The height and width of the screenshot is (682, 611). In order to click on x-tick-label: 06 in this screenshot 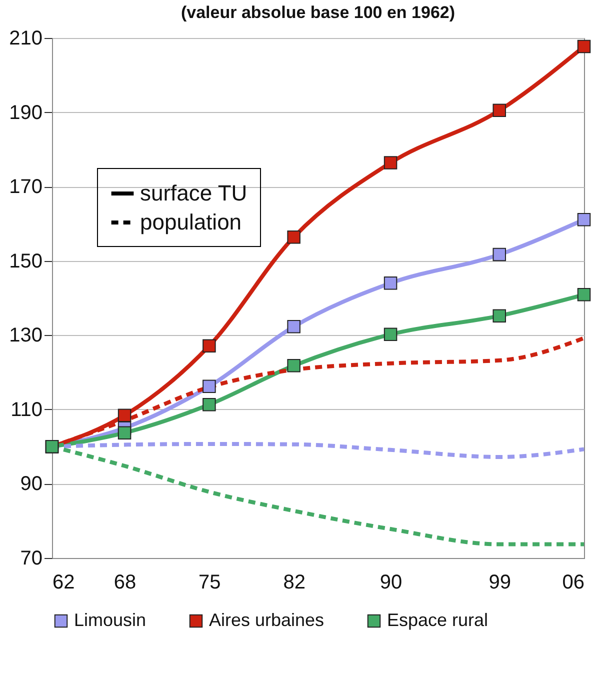, I will do `click(573, 583)`.